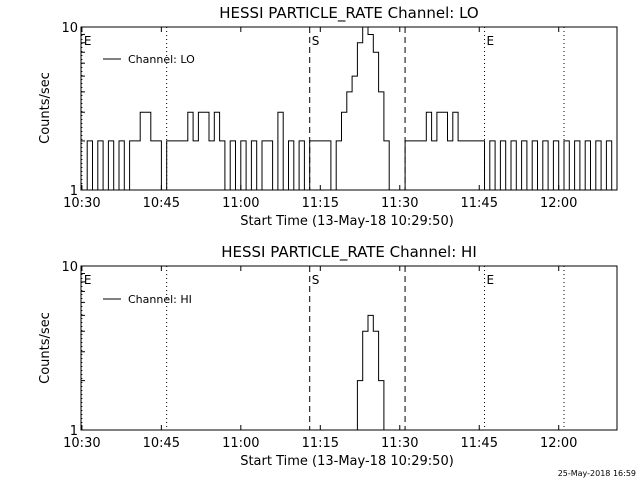  What do you see at coordinates (69, 28) in the screenshot?
I see `lo-y-tick-label: 10` at bounding box center [69, 28].